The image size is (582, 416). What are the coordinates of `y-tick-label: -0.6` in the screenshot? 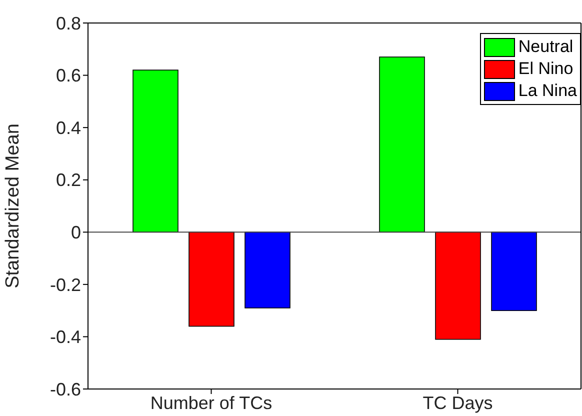 It's located at (65, 389).